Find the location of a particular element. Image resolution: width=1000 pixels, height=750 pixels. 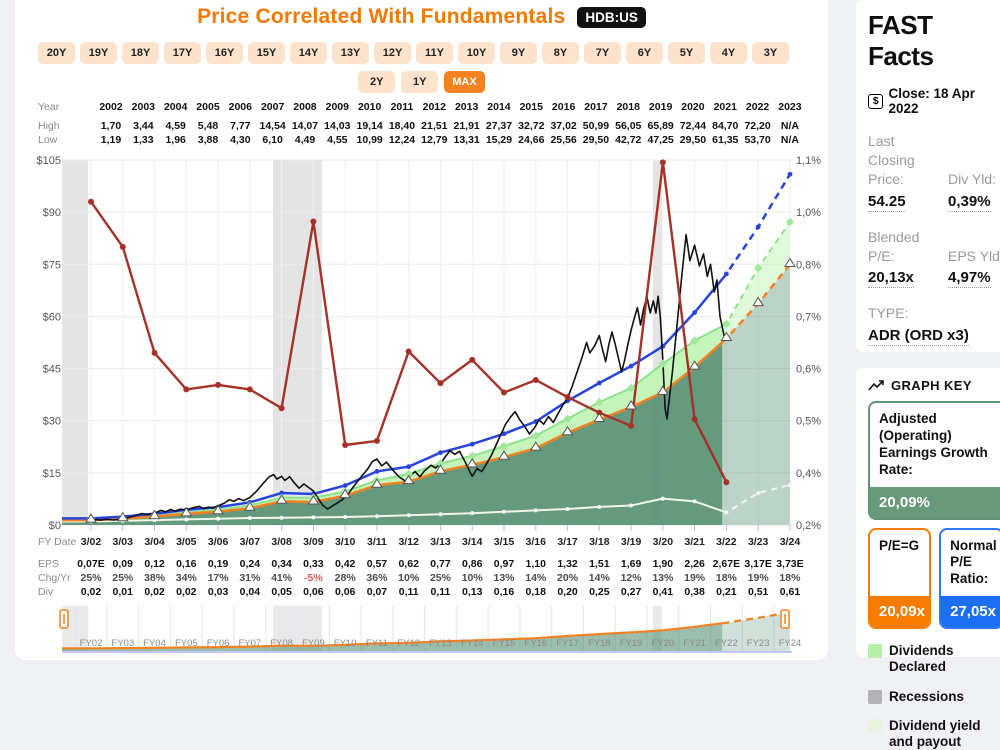

range-button-16y: 16Y is located at coordinates (224, 53).